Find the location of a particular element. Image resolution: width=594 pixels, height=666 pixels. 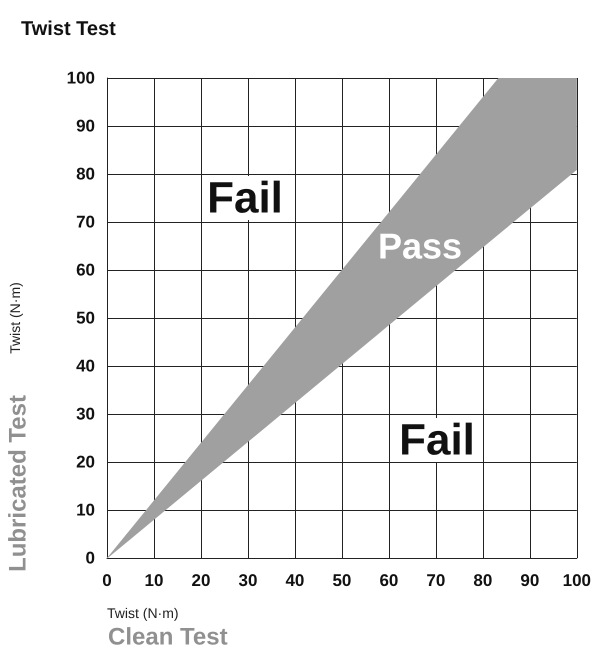

y-axis-title: Twist (N·m) is located at coordinates (15, 318).